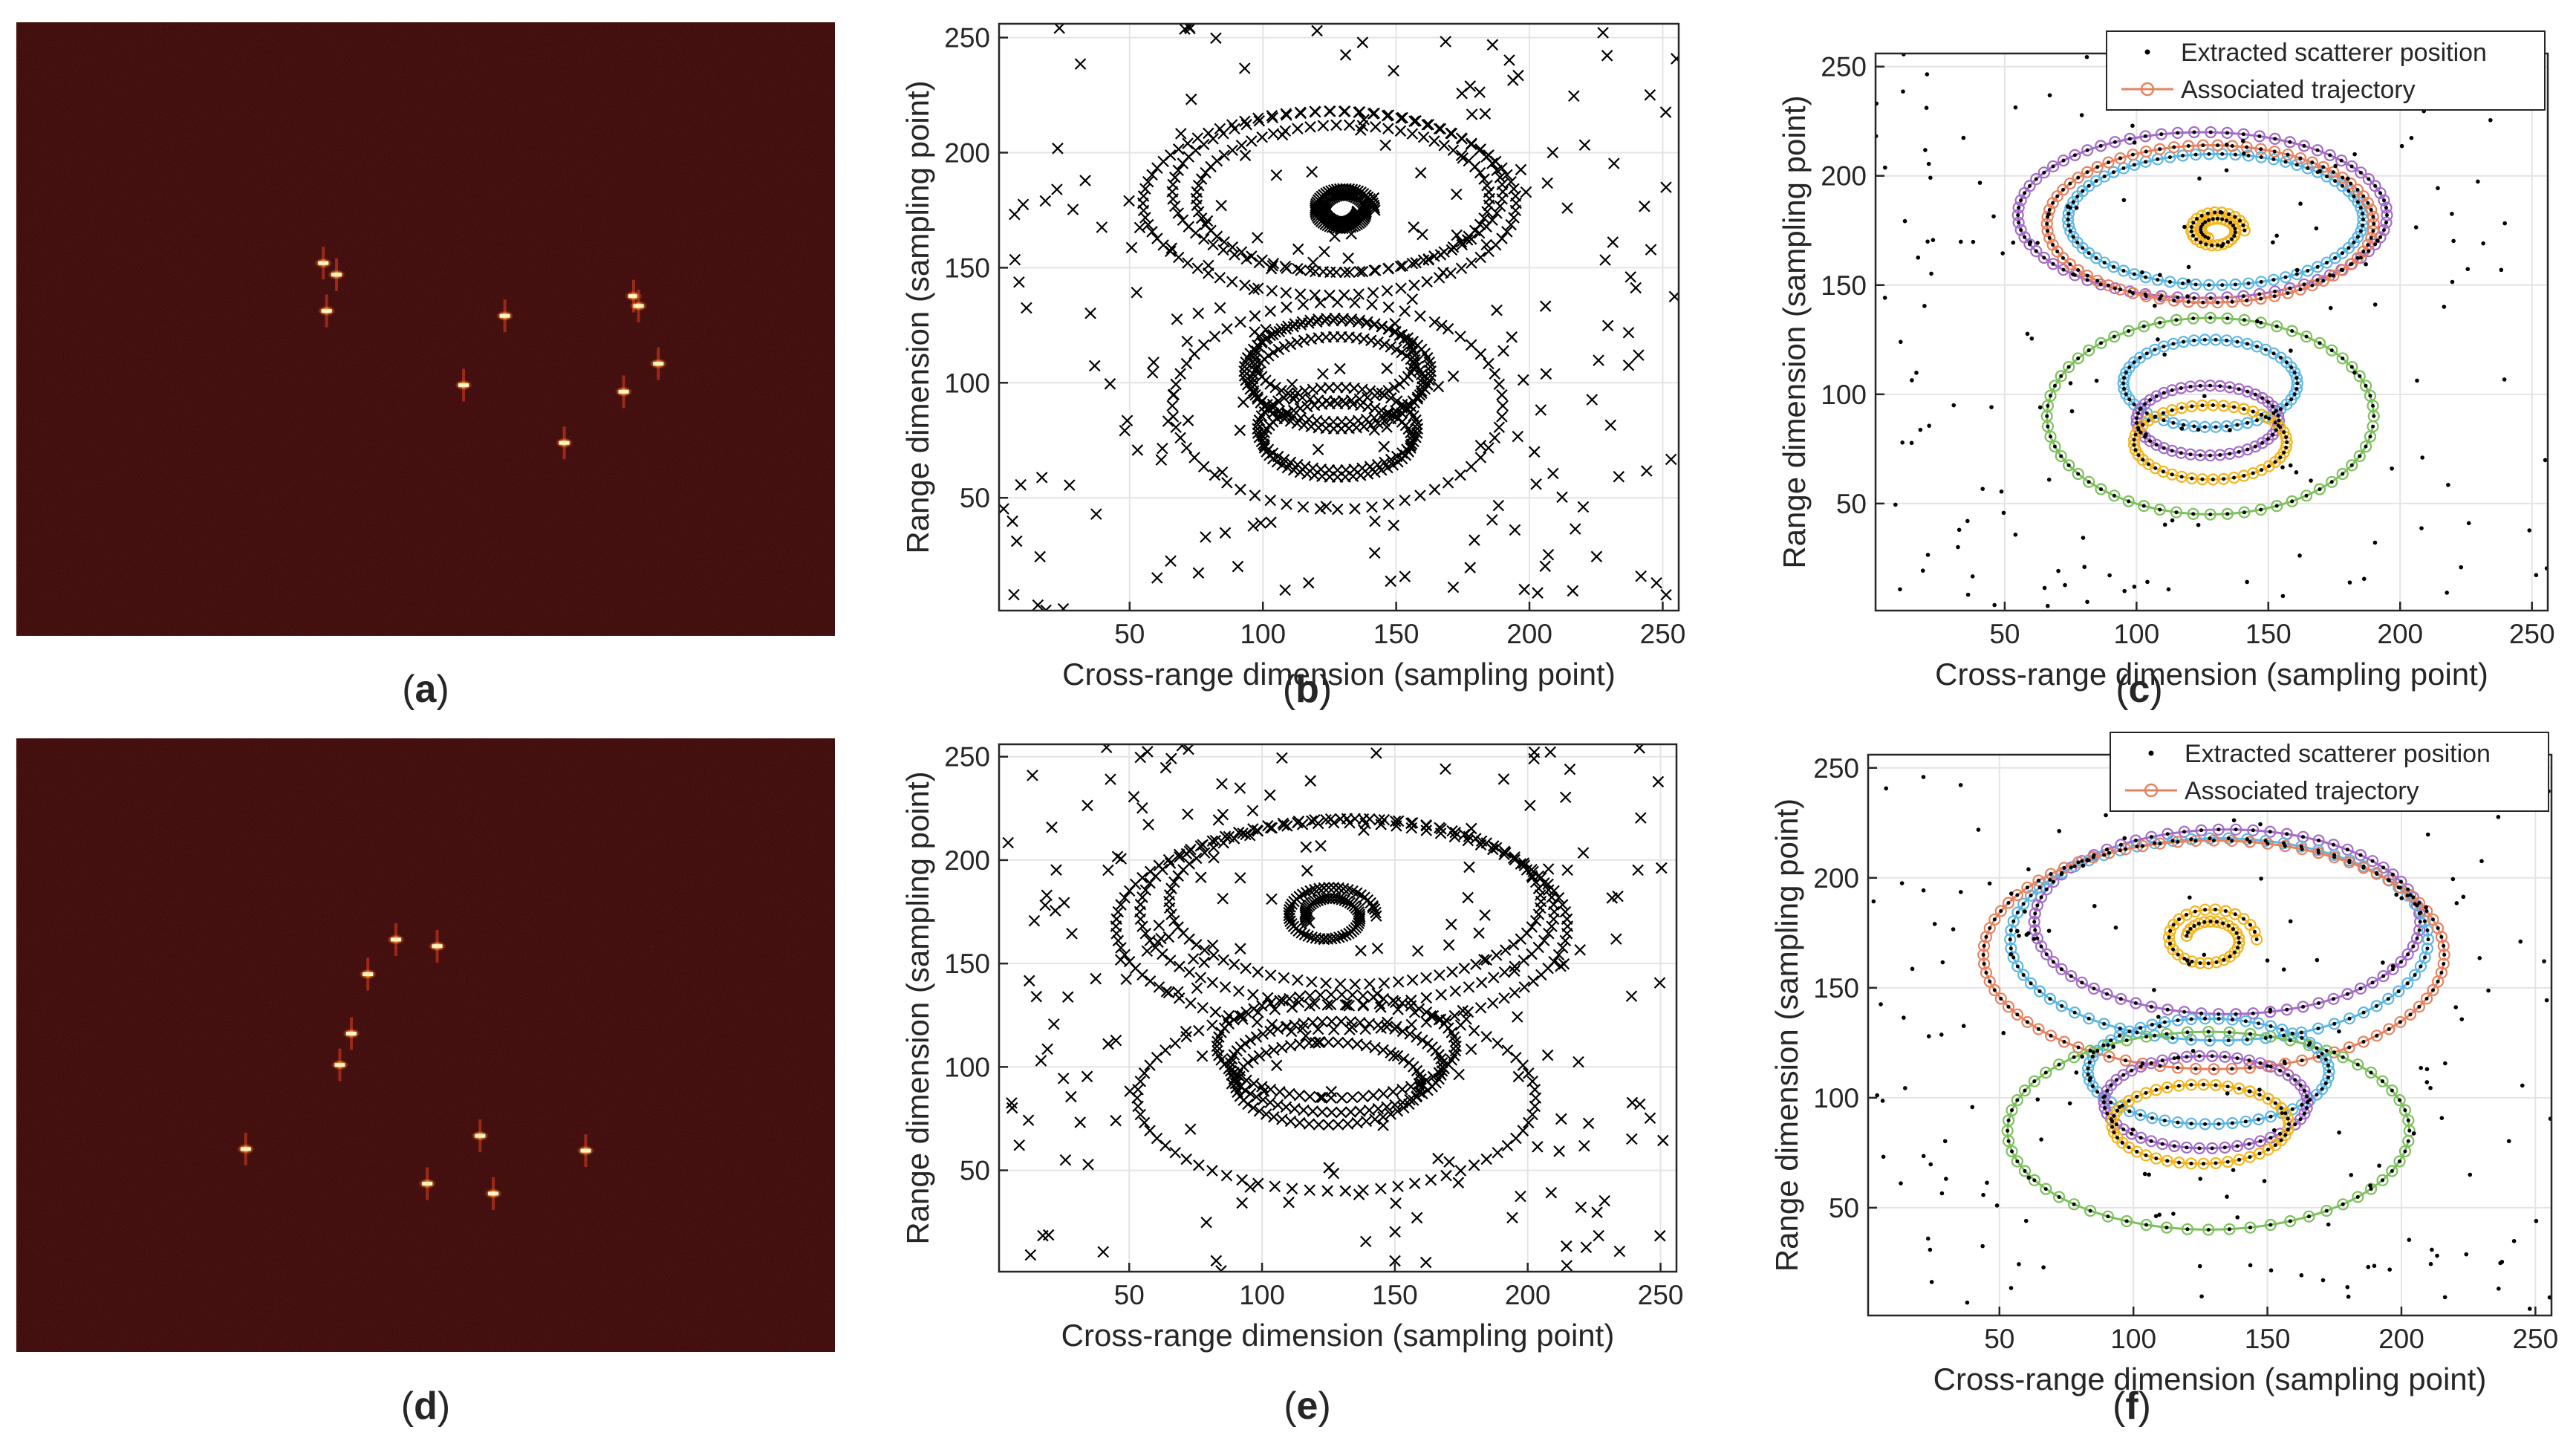 The width and height of the screenshot is (2576, 1444). What do you see at coordinates (2401, 1339) in the screenshot?
I see `x-tick-label: 200` at bounding box center [2401, 1339].